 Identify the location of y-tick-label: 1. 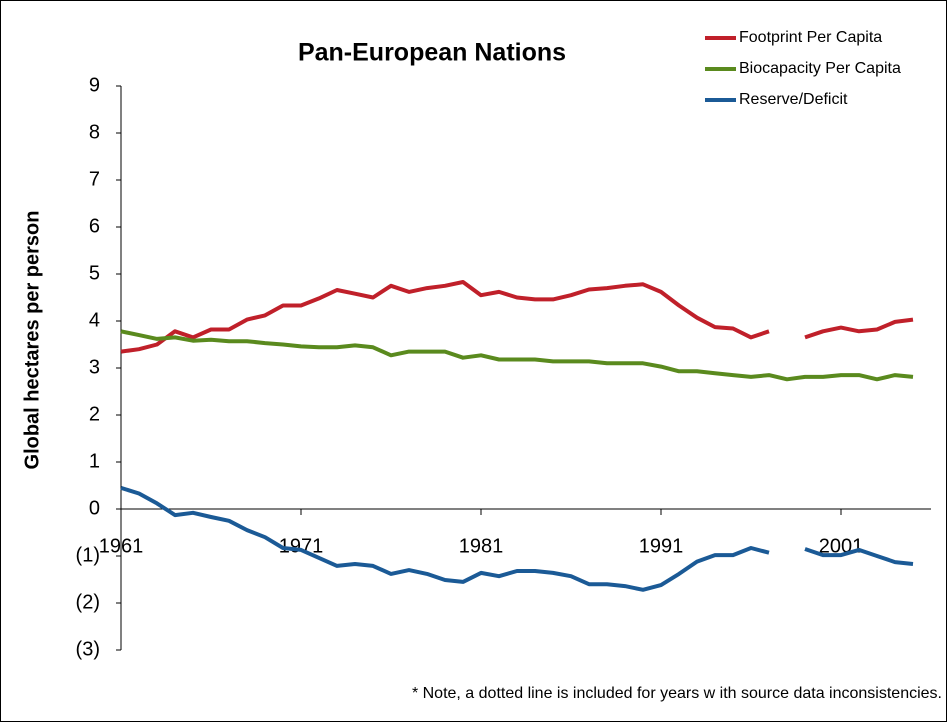
(94, 461).